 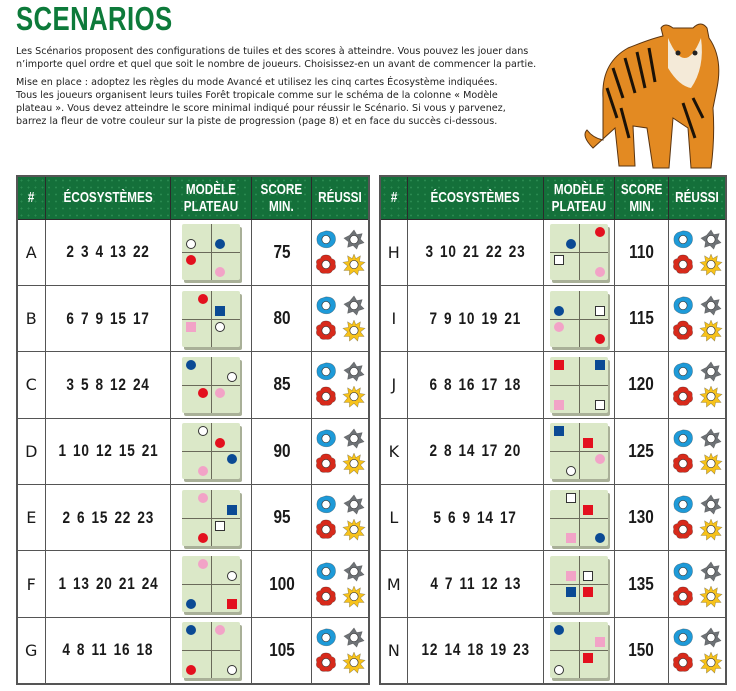 What do you see at coordinates (579, 650) in the screenshot?
I see `board-model-cell` at bounding box center [579, 650].